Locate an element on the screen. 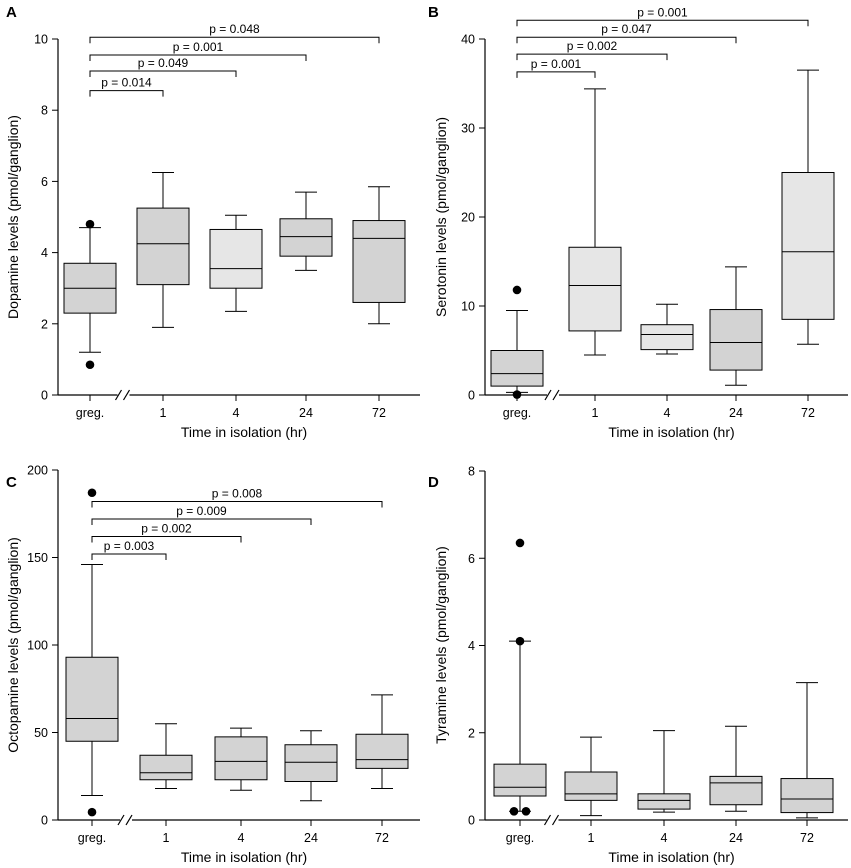  significance-bracket: p = 0.003 is located at coordinates (129, 549).